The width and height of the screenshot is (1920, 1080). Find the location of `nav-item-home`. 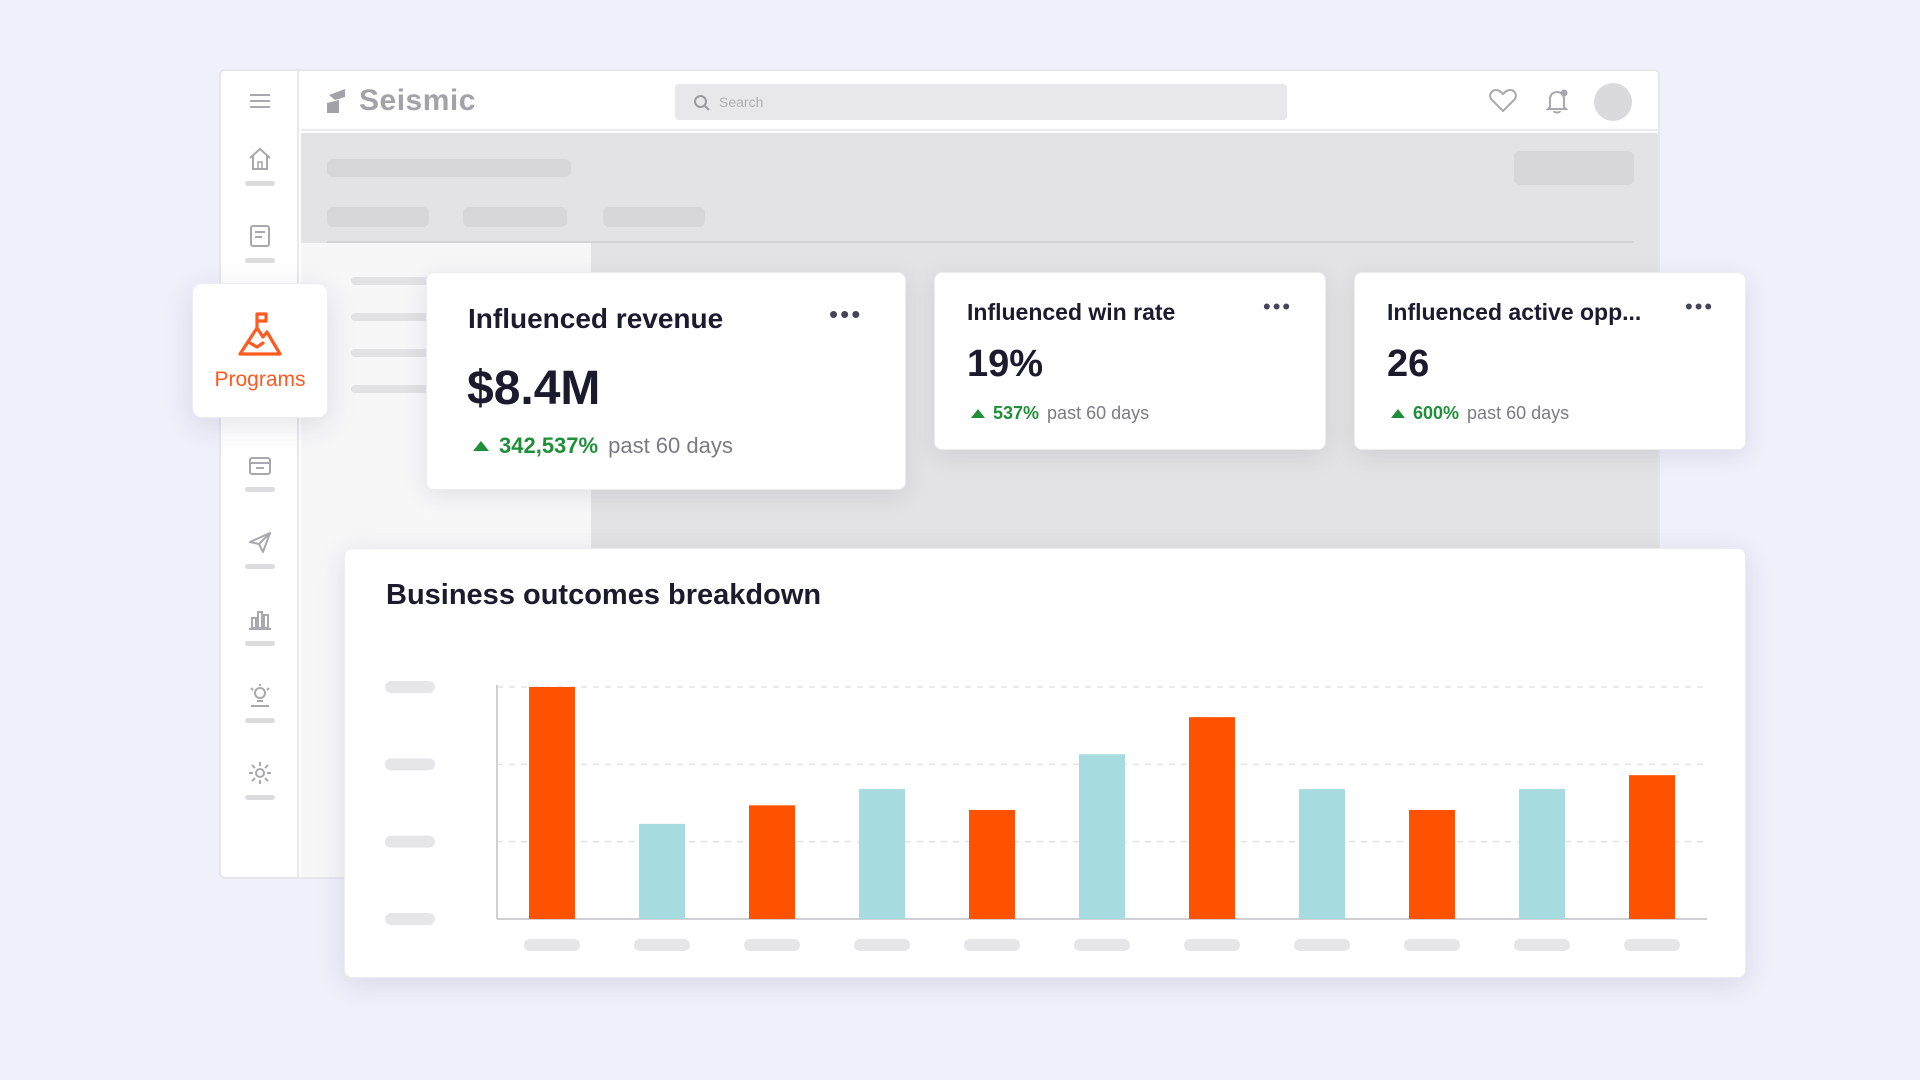

nav-item-home is located at coordinates (260, 169).